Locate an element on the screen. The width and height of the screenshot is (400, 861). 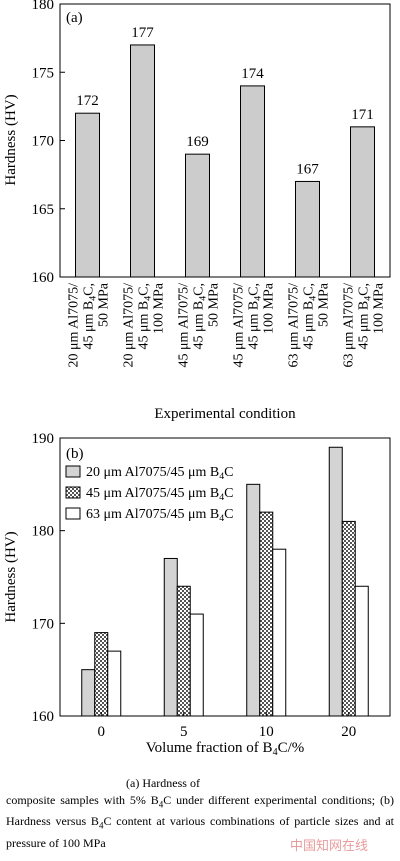
legend-entry: 20 μm Al7075/45 μm B4C is located at coordinates (160, 473).